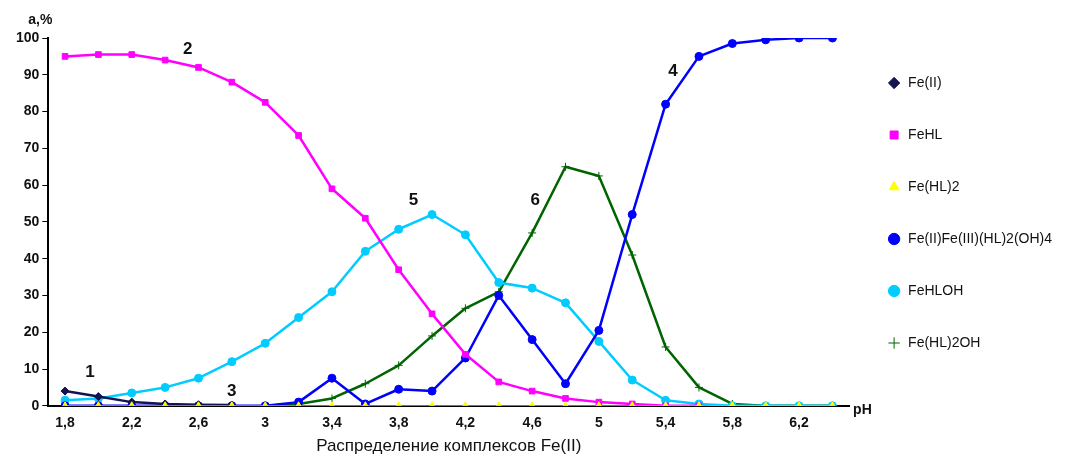 This screenshot has height=467, width=1080. What do you see at coordinates (265, 422) in the screenshot?
I see `x-tick-label: 3` at bounding box center [265, 422].